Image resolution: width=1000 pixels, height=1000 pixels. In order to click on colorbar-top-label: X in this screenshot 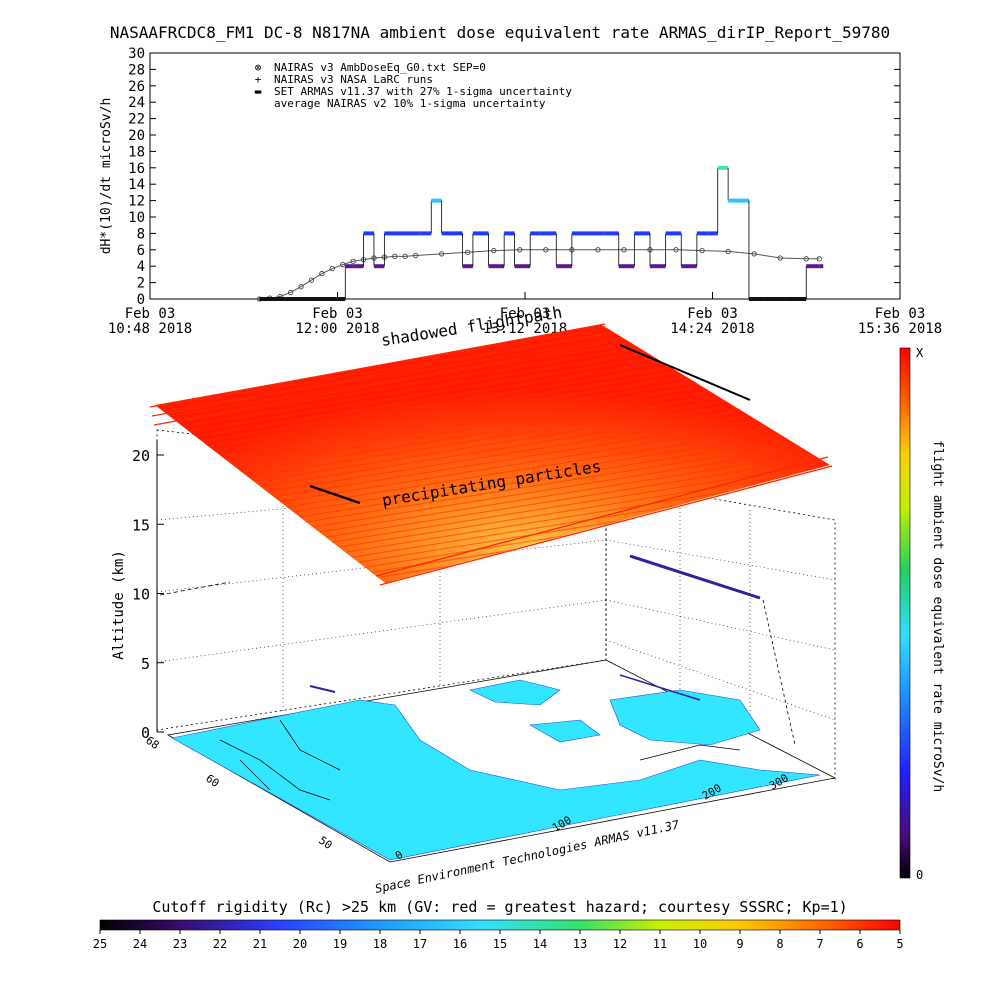, I will do `click(920, 353)`.